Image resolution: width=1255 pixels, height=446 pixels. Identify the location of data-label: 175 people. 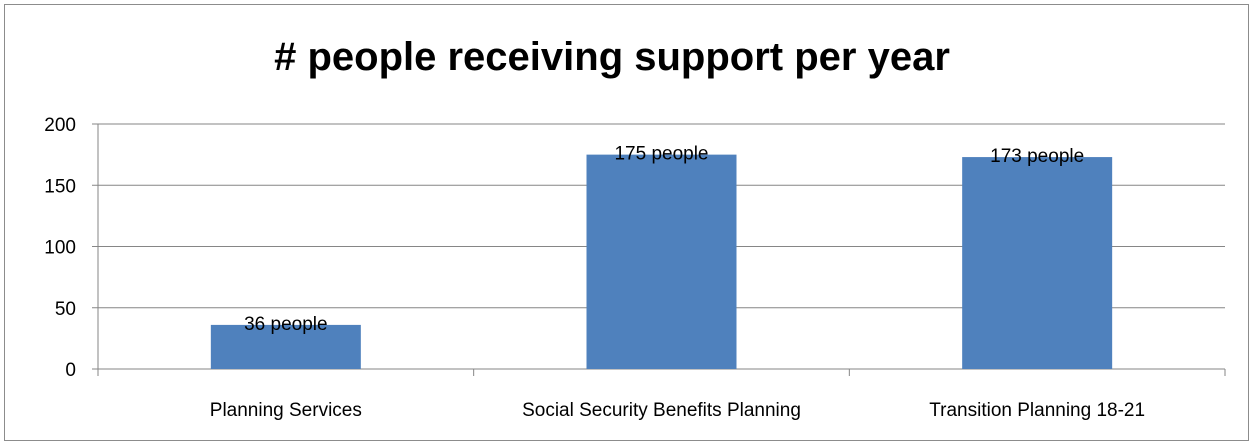
(661, 154).